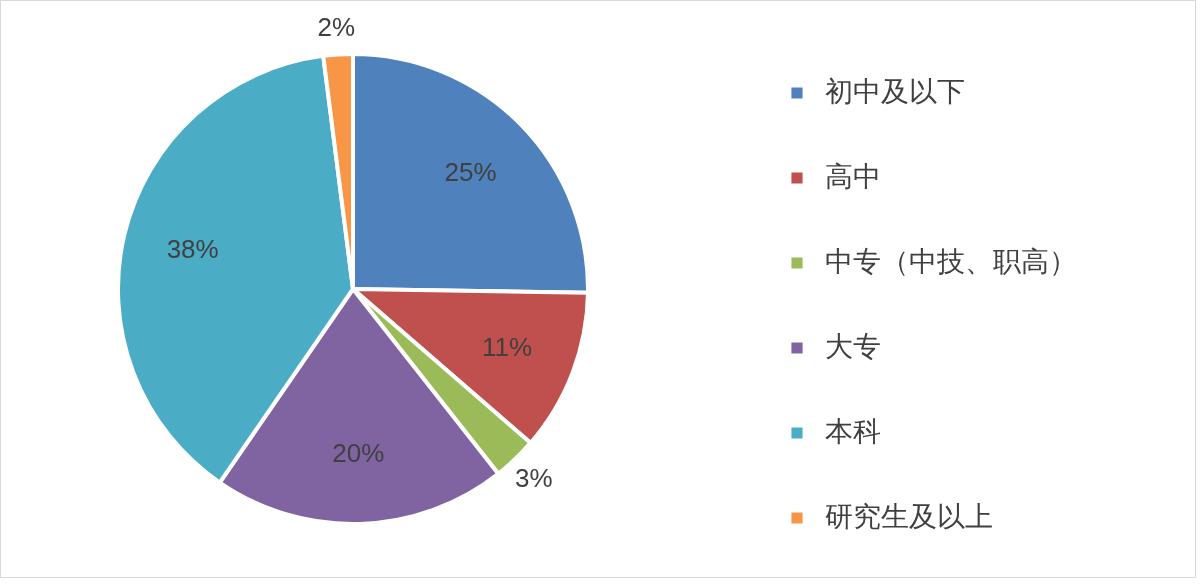 This screenshot has height=588, width=1200. Describe the element at coordinates (895, 91) in the screenshot. I see `legend-label: 初中及以下` at that location.